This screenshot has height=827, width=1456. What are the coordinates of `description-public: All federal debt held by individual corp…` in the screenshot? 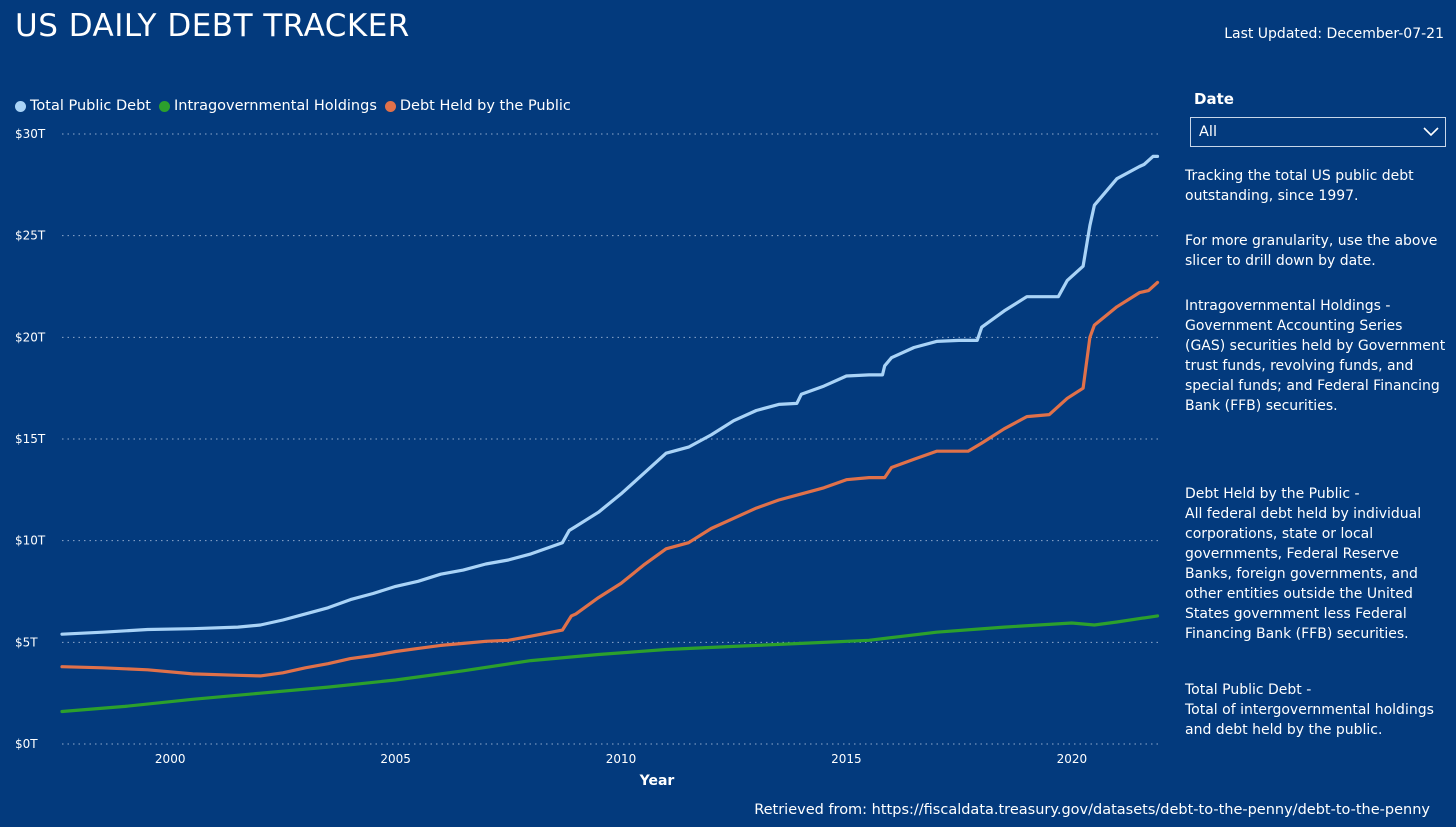 It's located at (1303, 574).